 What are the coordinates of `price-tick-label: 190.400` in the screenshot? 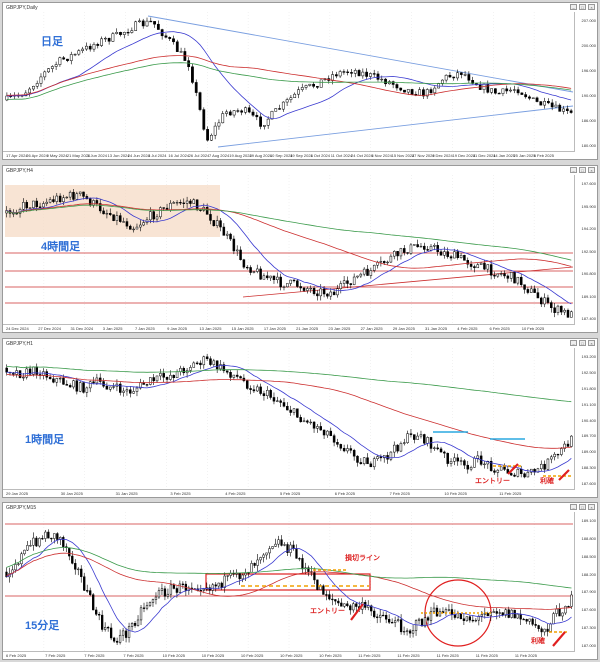 It's located at (588, 420).